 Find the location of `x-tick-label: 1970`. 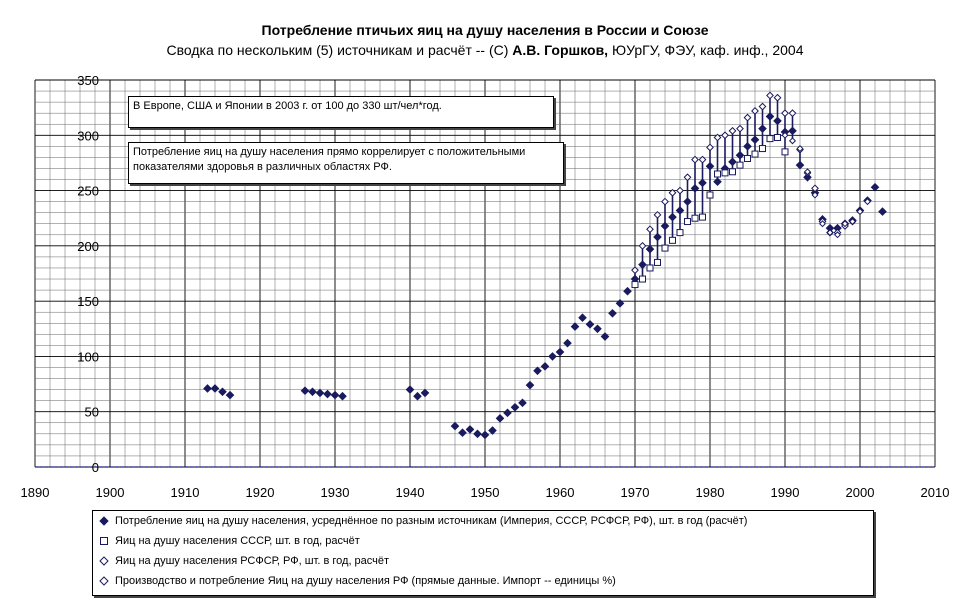

x-tick-label: 1970 is located at coordinates (635, 492).